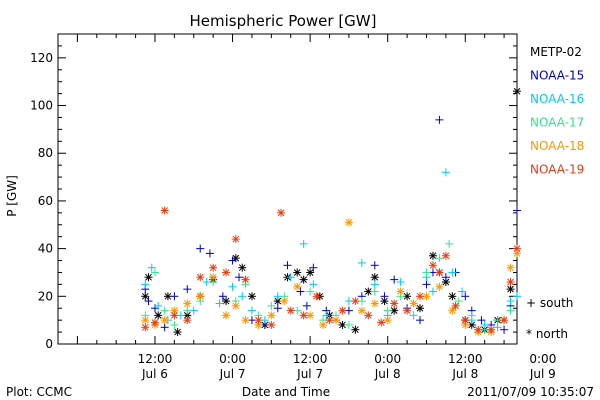 This screenshot has height=400, width=600. Describe the element at coordinates (45, 296) in the screenshot. I see `y-tick-label: 20` at that location.